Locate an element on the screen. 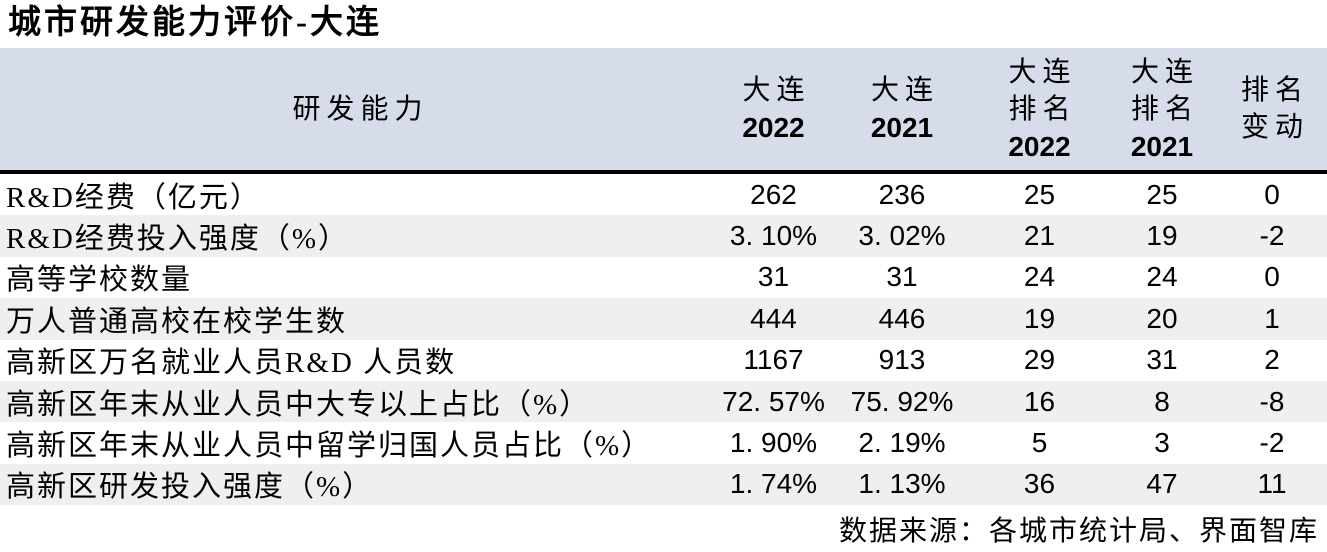 The image size is (1327, 552). cell-rank-2021: 8 is located at coordinates (1162, 401).